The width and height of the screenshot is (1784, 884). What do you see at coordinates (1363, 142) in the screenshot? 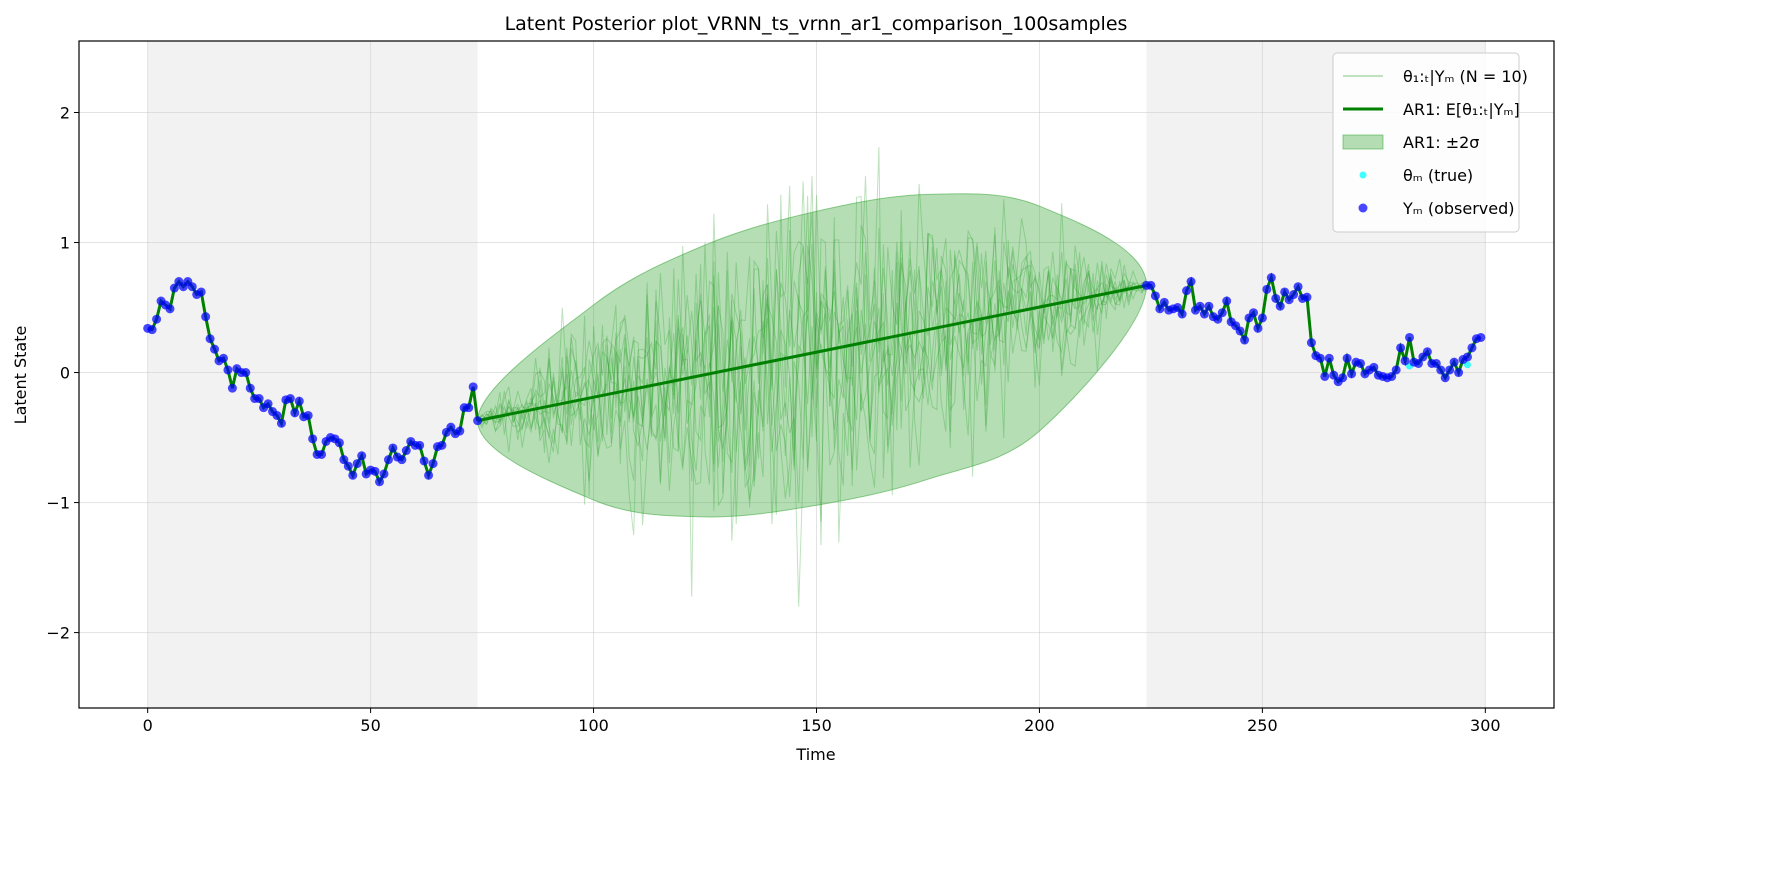
I see `legend-swatch-band` at bounding box center [1363, 142].